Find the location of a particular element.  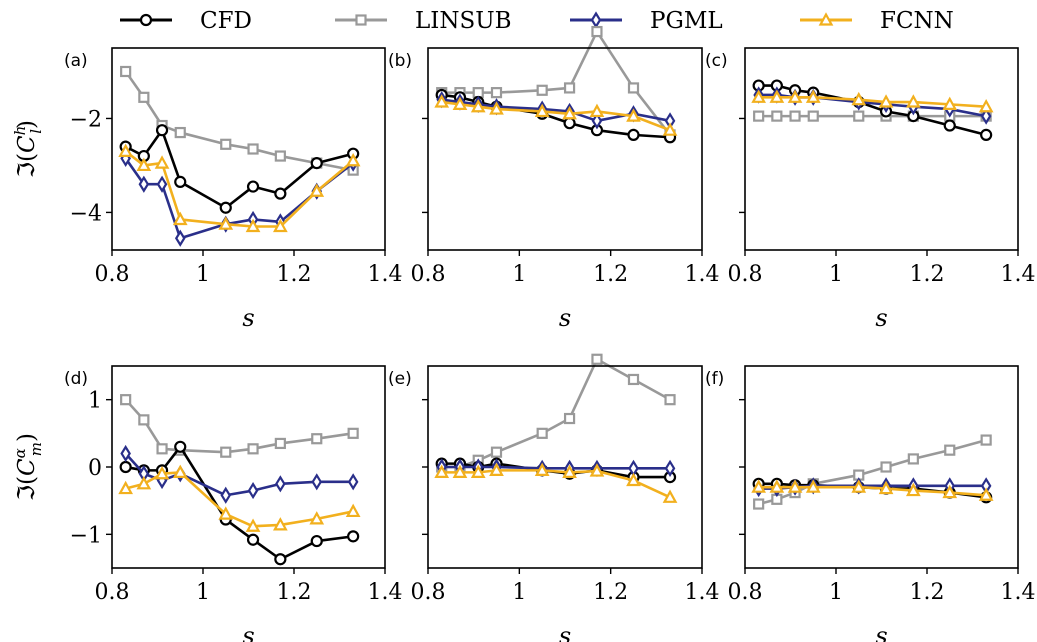

panel-d: 0.8 1 1.2 1.4−101(d)s is located at coordinates (233, 503).